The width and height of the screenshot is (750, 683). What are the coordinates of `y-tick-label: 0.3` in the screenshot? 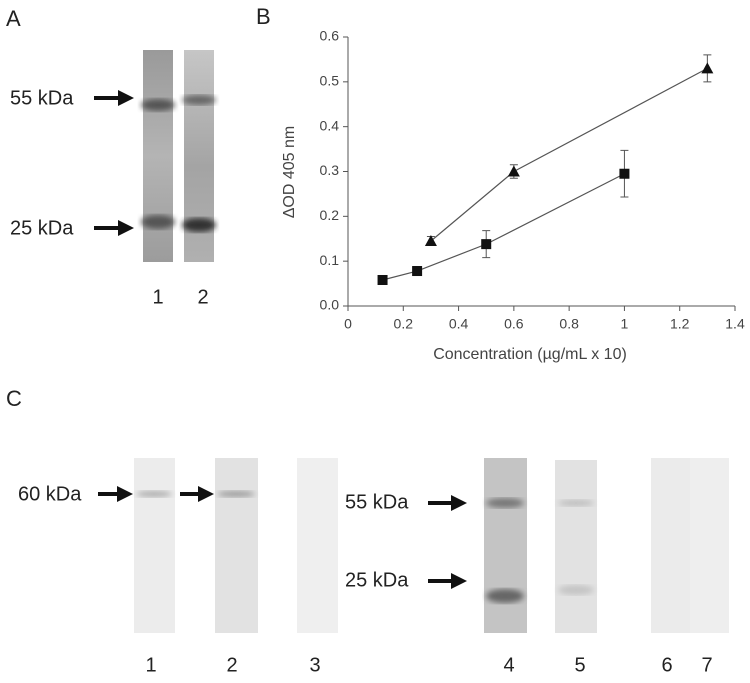 It's located at (330, 170).